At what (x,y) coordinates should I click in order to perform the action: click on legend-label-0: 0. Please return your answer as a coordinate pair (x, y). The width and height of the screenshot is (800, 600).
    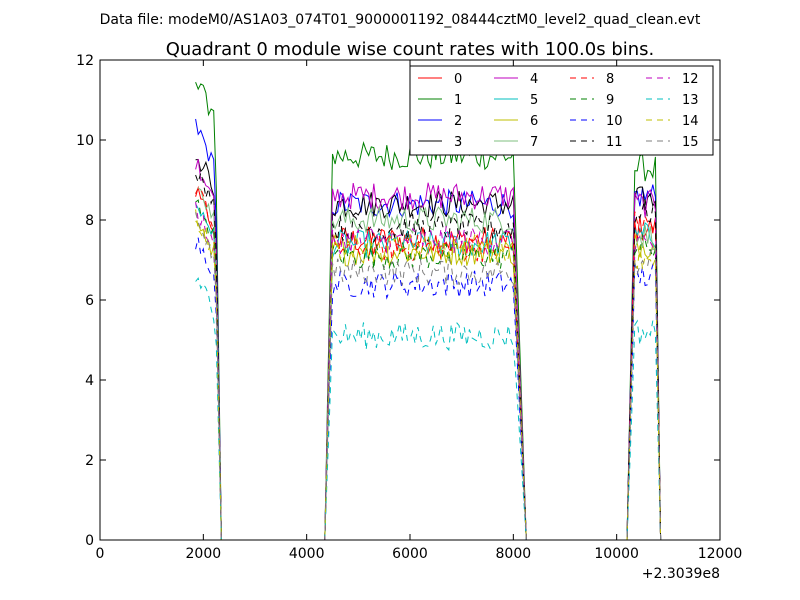
    Looking at the image, I should click on (458, 79).